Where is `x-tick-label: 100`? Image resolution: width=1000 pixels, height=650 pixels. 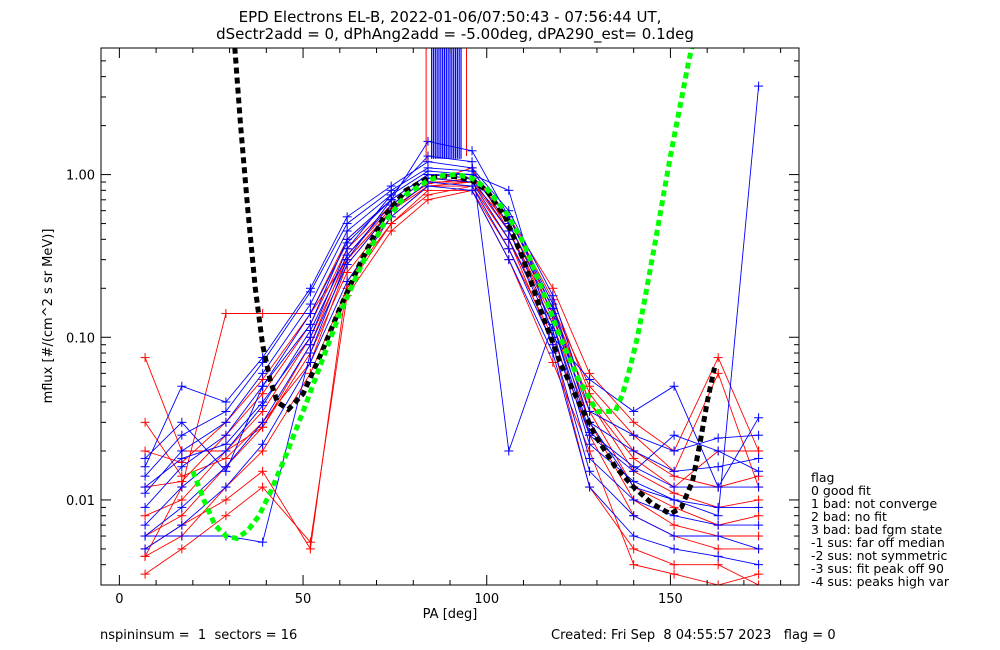
x-tick-label: 100 is located at coordinates (486, 599).